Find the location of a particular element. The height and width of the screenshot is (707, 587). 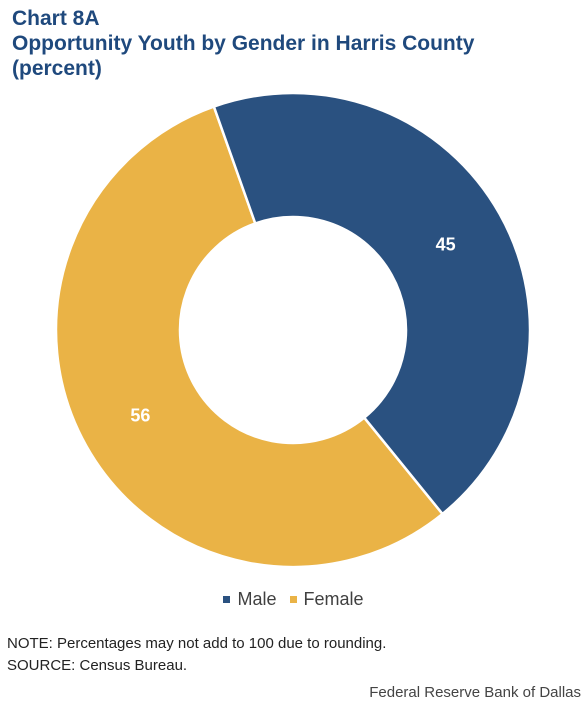

legend-item-female: Female is located at coordinates (326, 599).